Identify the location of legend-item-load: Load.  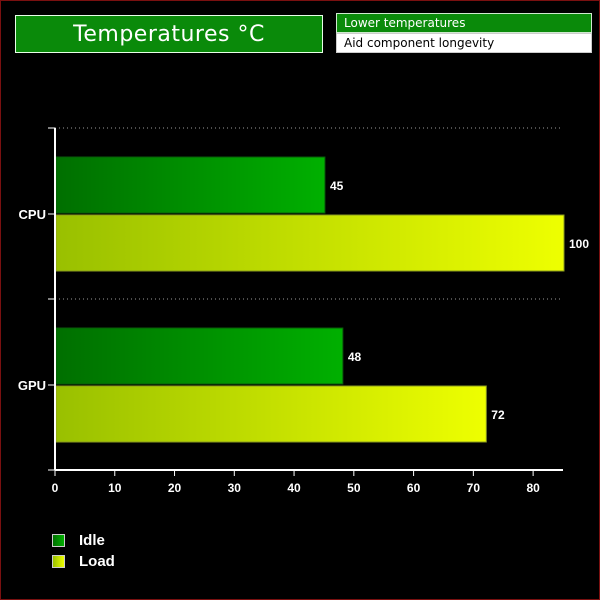
(83, 561).